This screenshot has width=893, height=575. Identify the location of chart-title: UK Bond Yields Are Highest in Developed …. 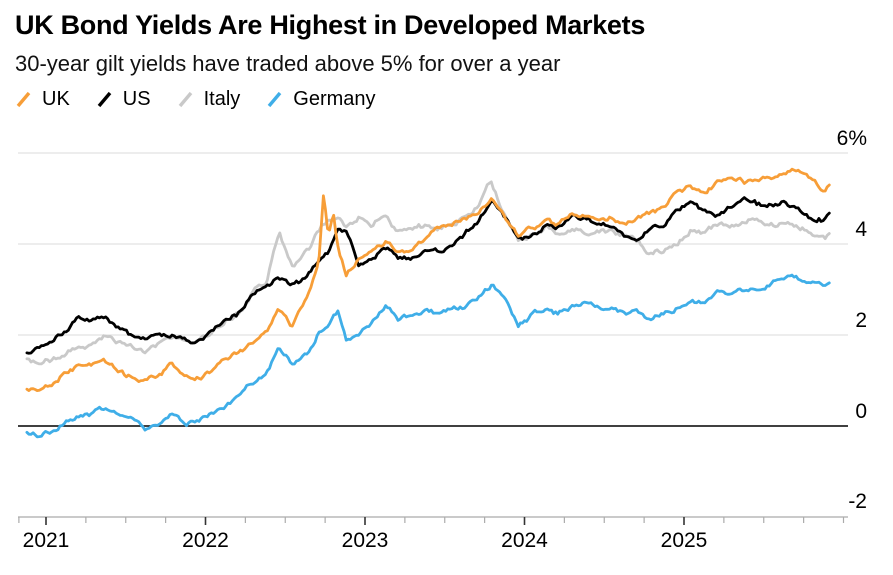
(330, 25).